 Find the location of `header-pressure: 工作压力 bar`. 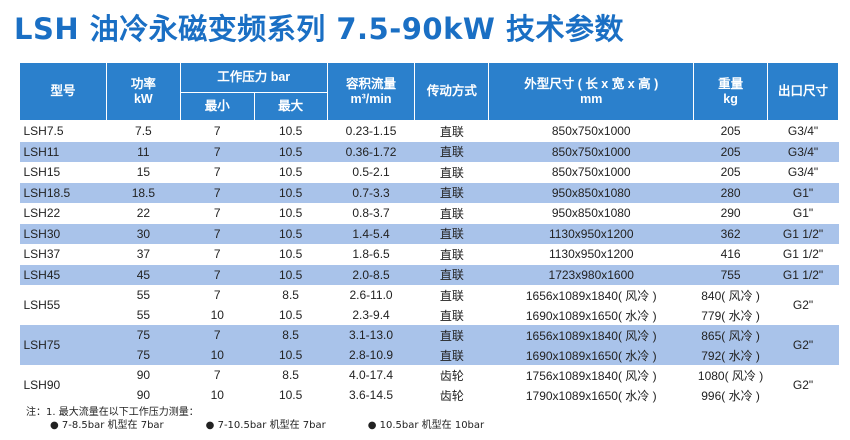

header-pressure: 工作压力 bar is located at coordinates (253, 77).